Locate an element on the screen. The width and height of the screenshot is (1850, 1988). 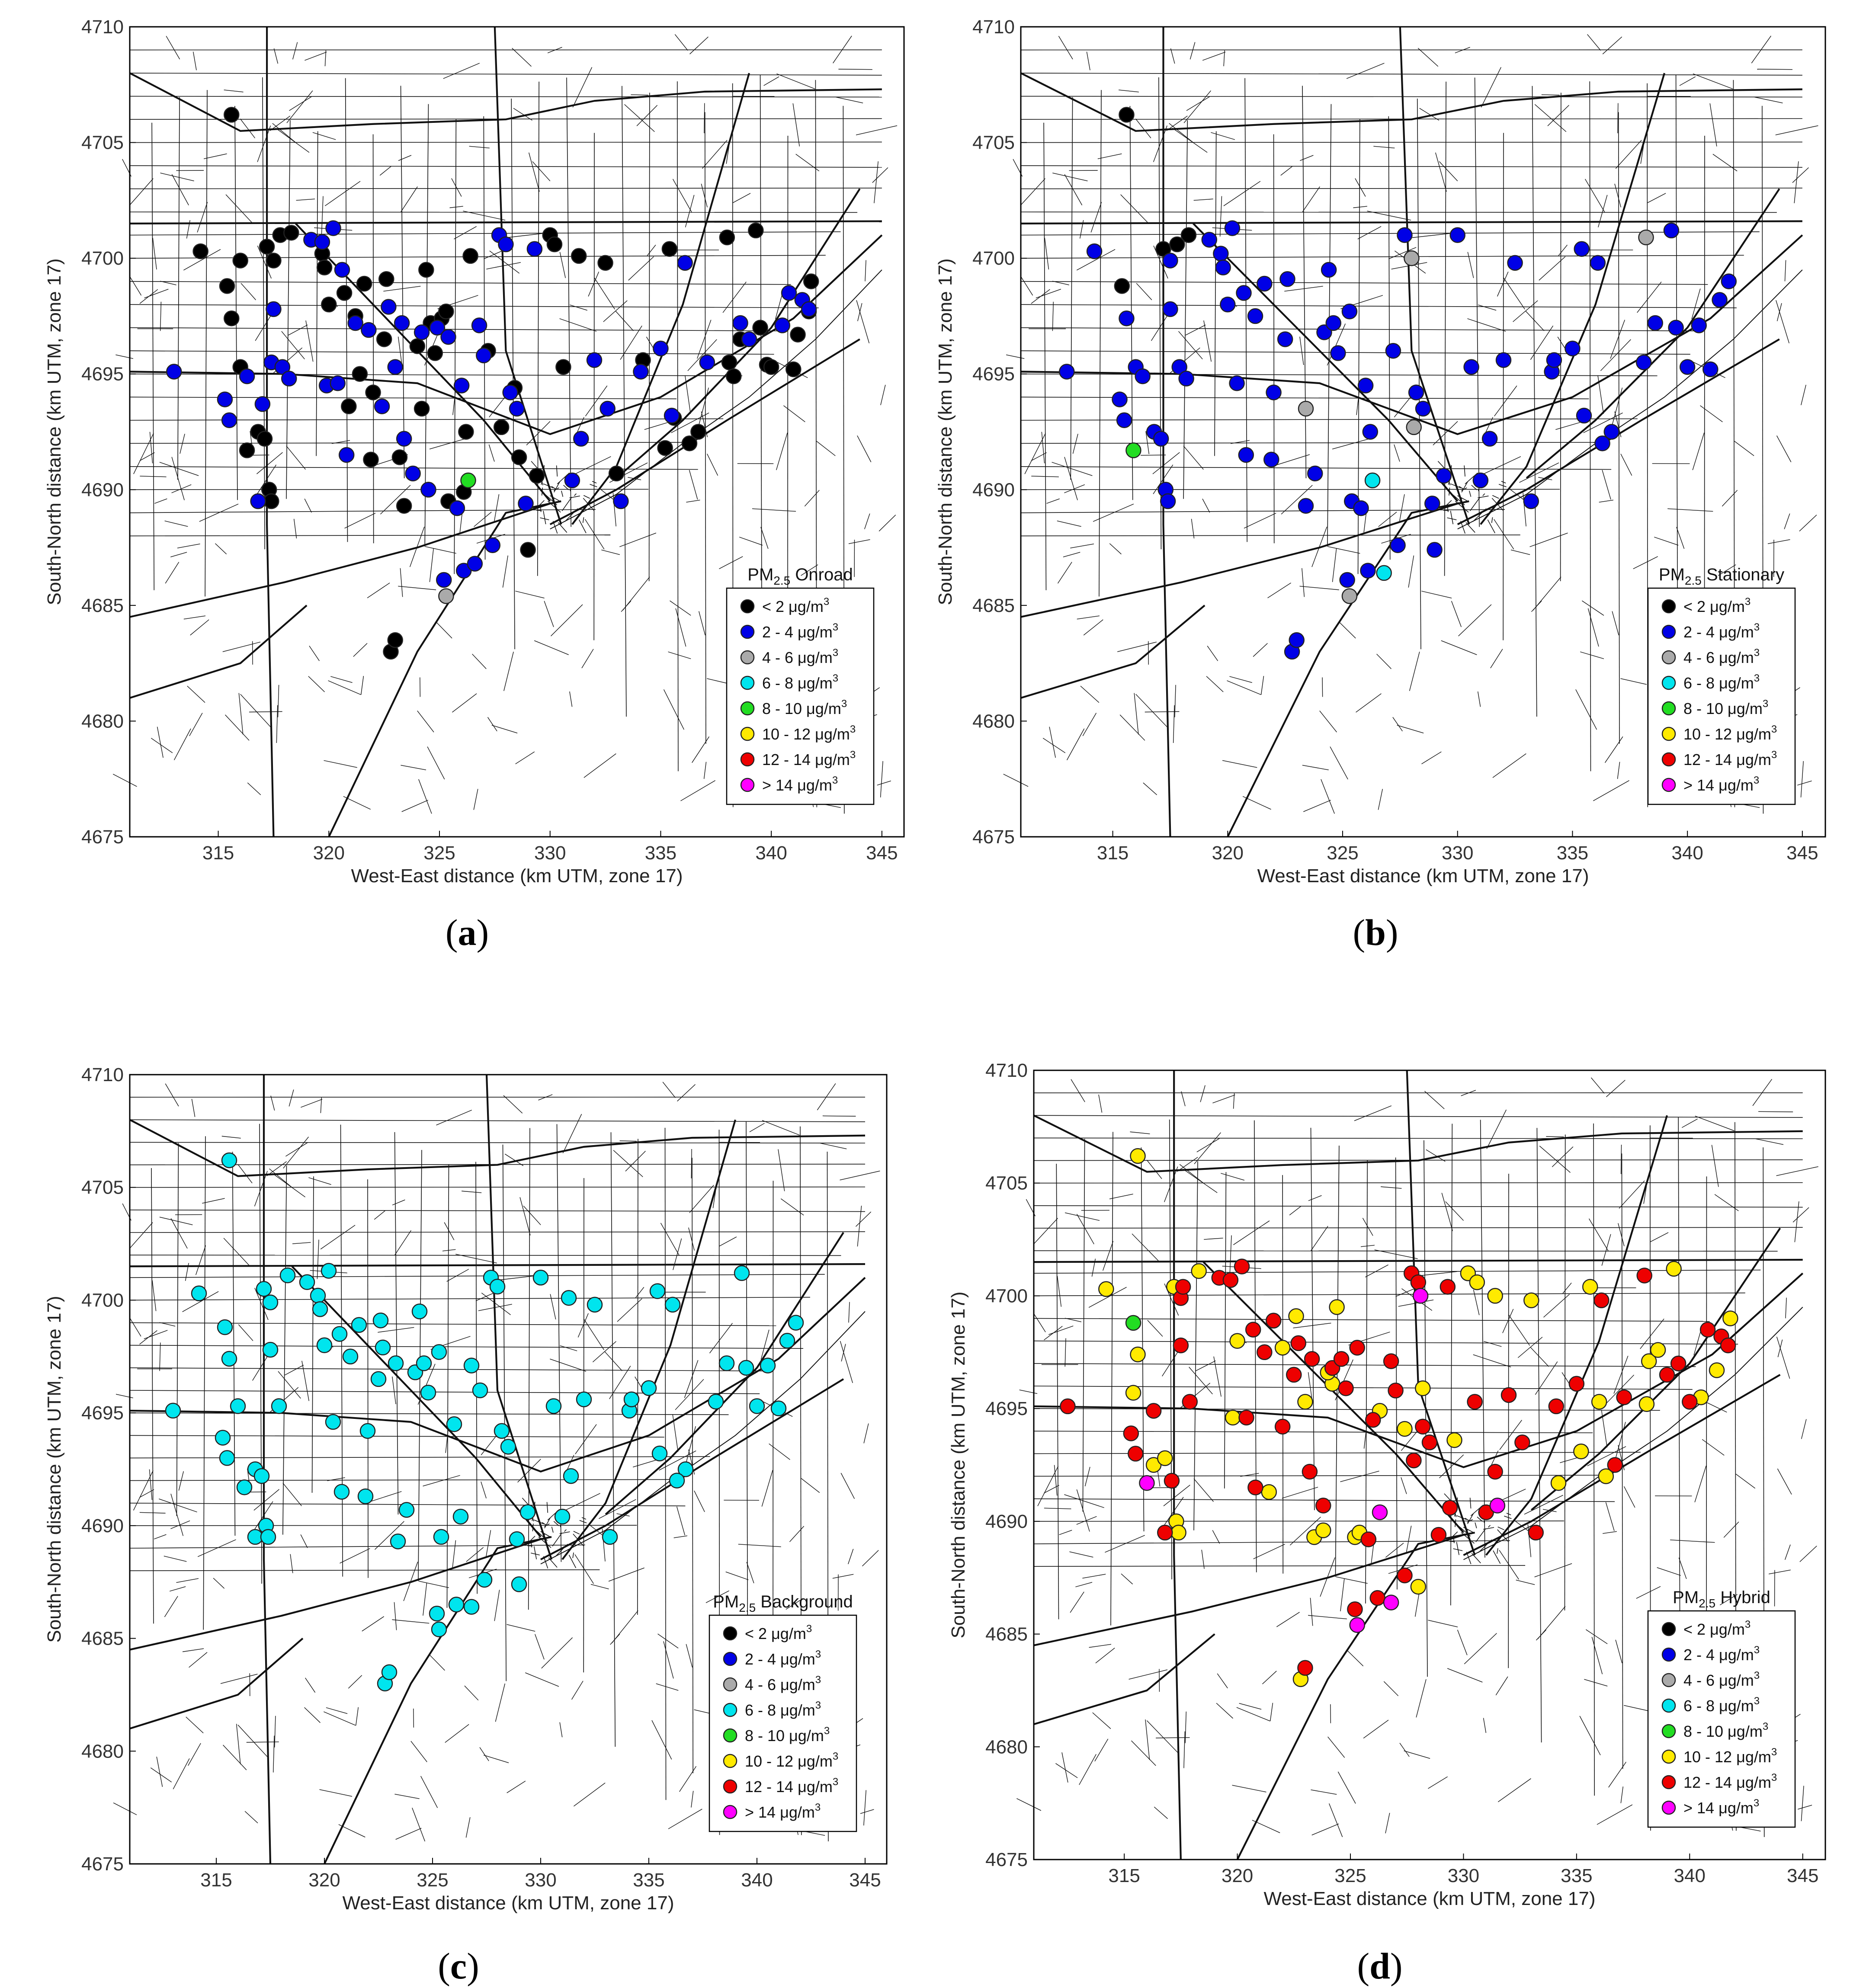
legend-entry: 6 - 8 μg/m3 is located at coordinates (783, 1709).